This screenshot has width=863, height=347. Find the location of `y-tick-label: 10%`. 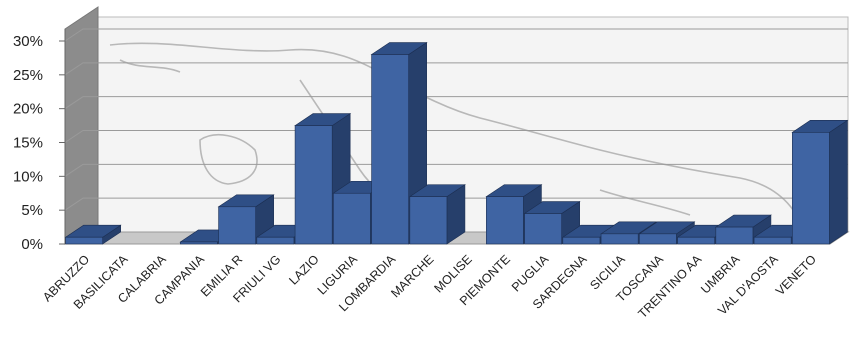

y-tick-label: 10% is located at coordinates (28, 176).